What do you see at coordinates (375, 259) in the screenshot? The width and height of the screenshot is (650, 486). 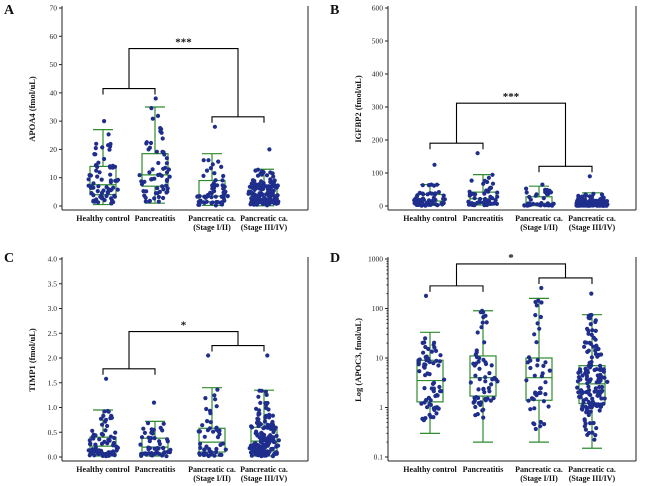 I see `y-tick-label: 1000` at bounding box center [375, 259].